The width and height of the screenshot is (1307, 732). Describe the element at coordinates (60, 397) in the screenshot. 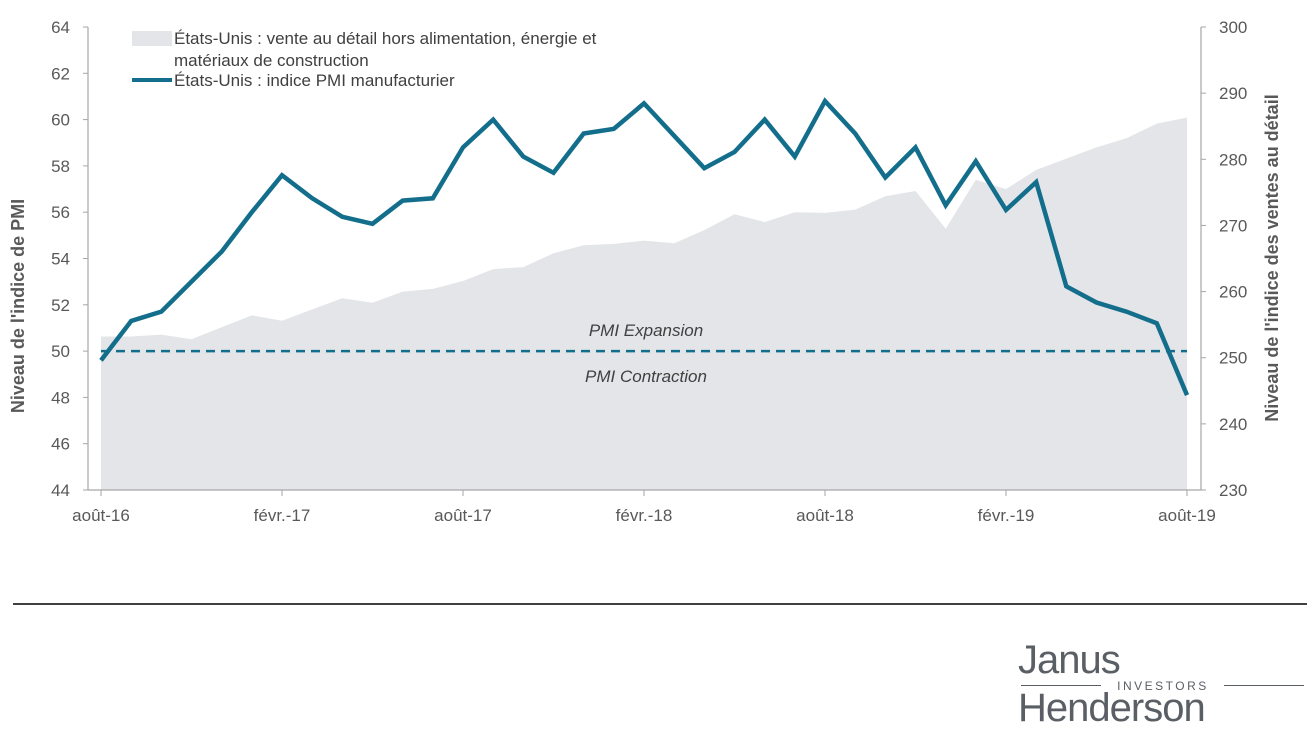

I see `y-left-tick-label: 48` at that location.